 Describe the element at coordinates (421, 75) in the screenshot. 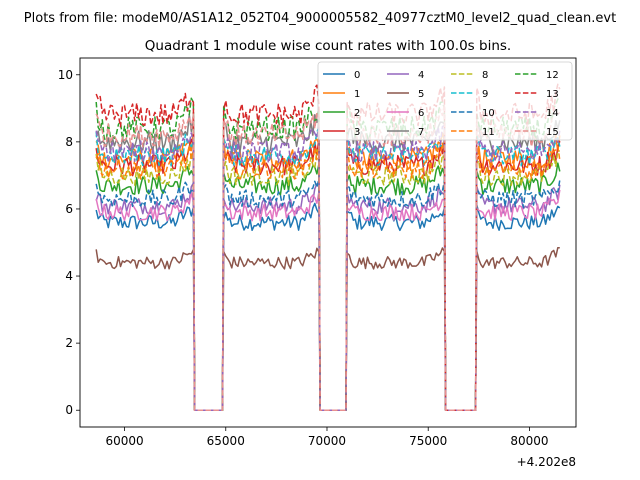

I see `legend-label: 4` at that location.